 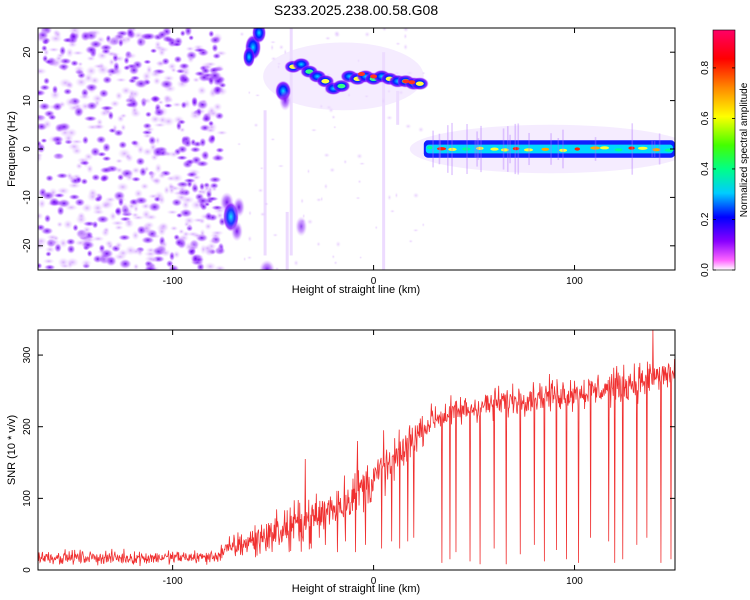 What do you see at coordinates (27, 101) in the screenshot?
I see `y-tick-label: 10` at bounding box center [27, 101].